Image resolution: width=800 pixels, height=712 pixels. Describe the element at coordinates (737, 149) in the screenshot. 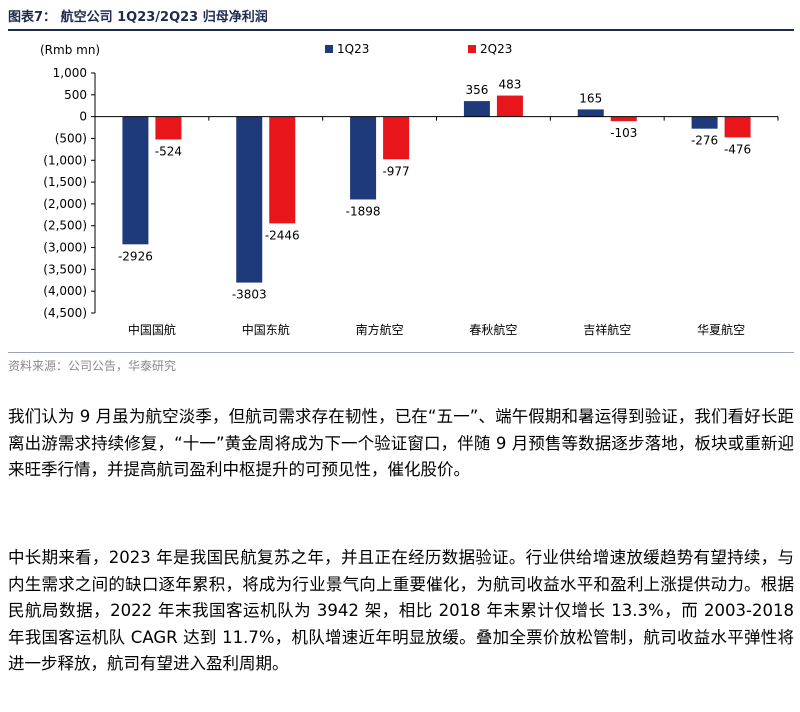

I see `data-label-2Q23-6: -476` at that location.